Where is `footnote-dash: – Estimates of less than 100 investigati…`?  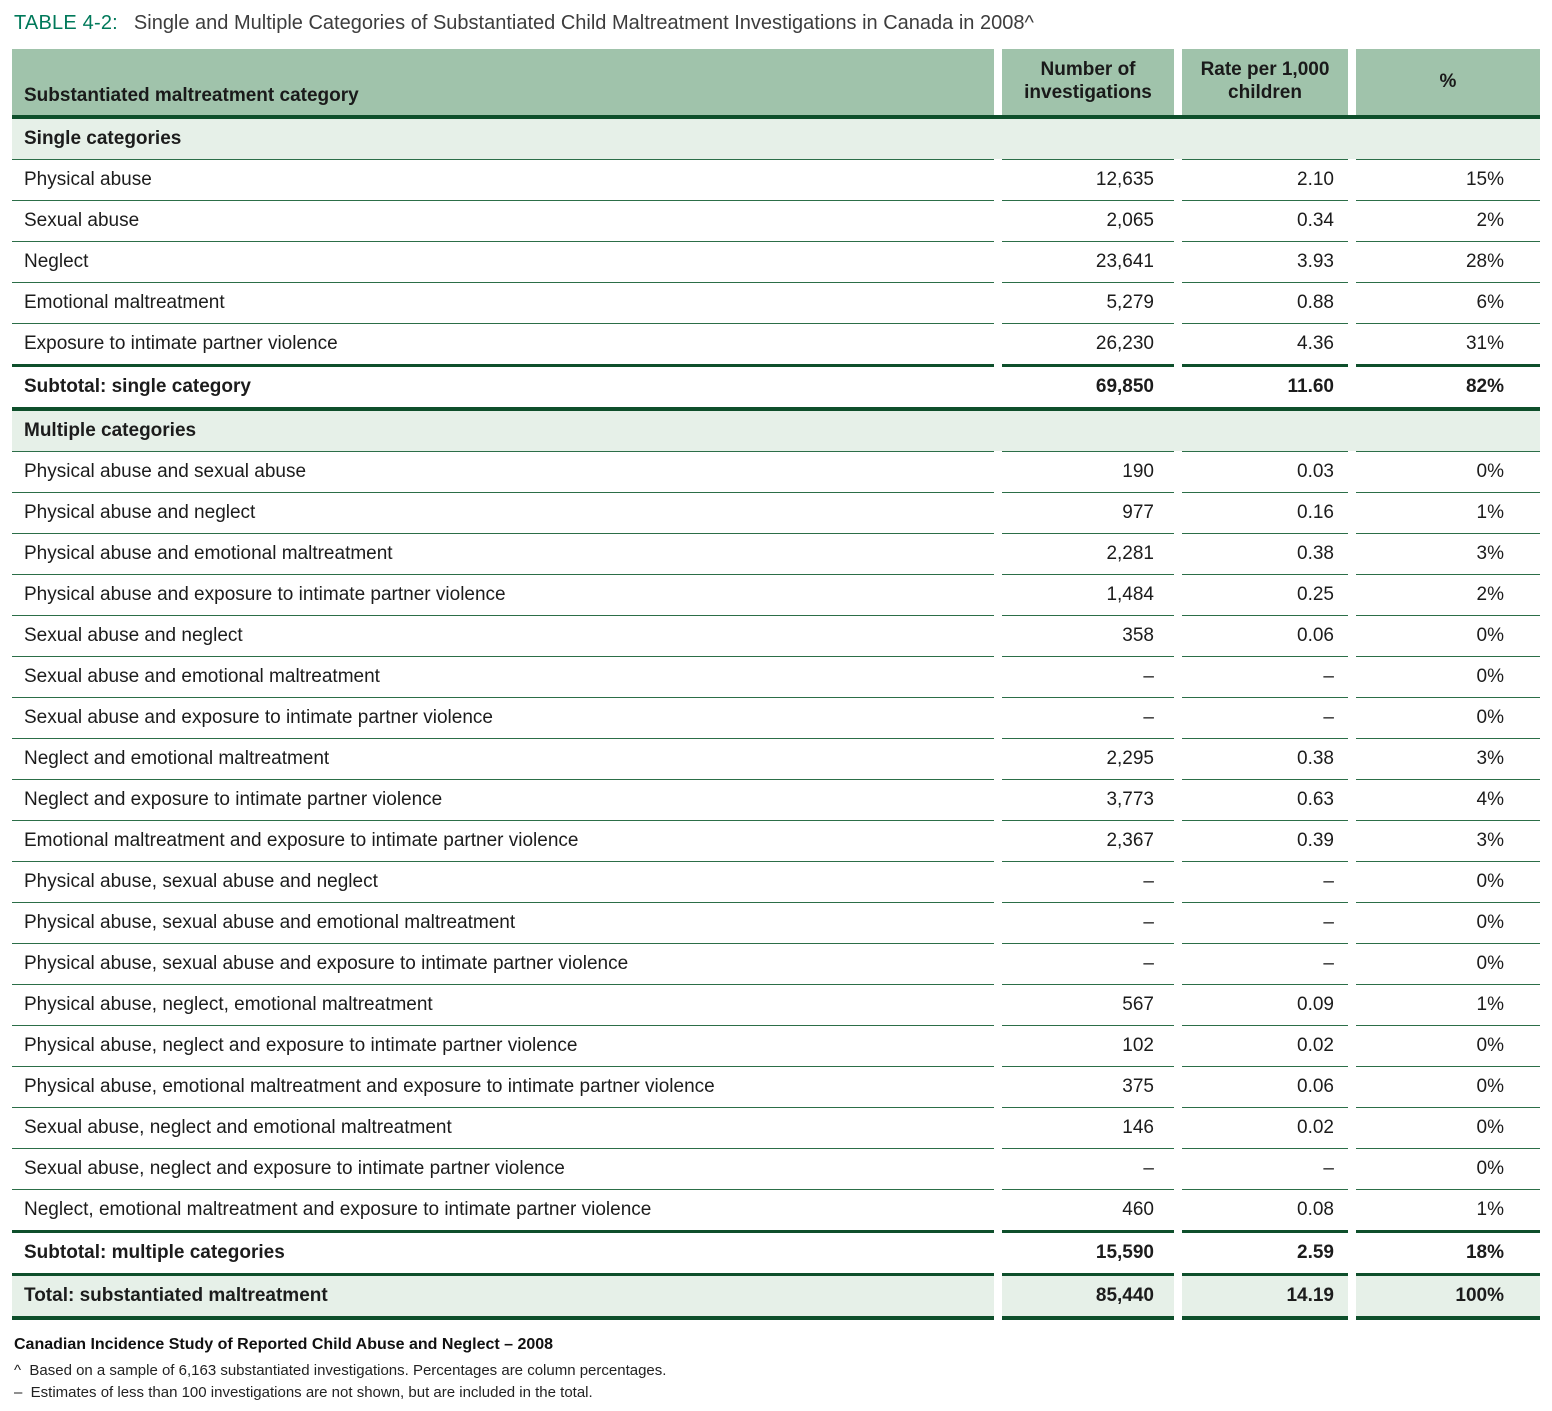 footnote-dash: – Estimates of less than 100 investigati… is located at coordinates (303, 1392).